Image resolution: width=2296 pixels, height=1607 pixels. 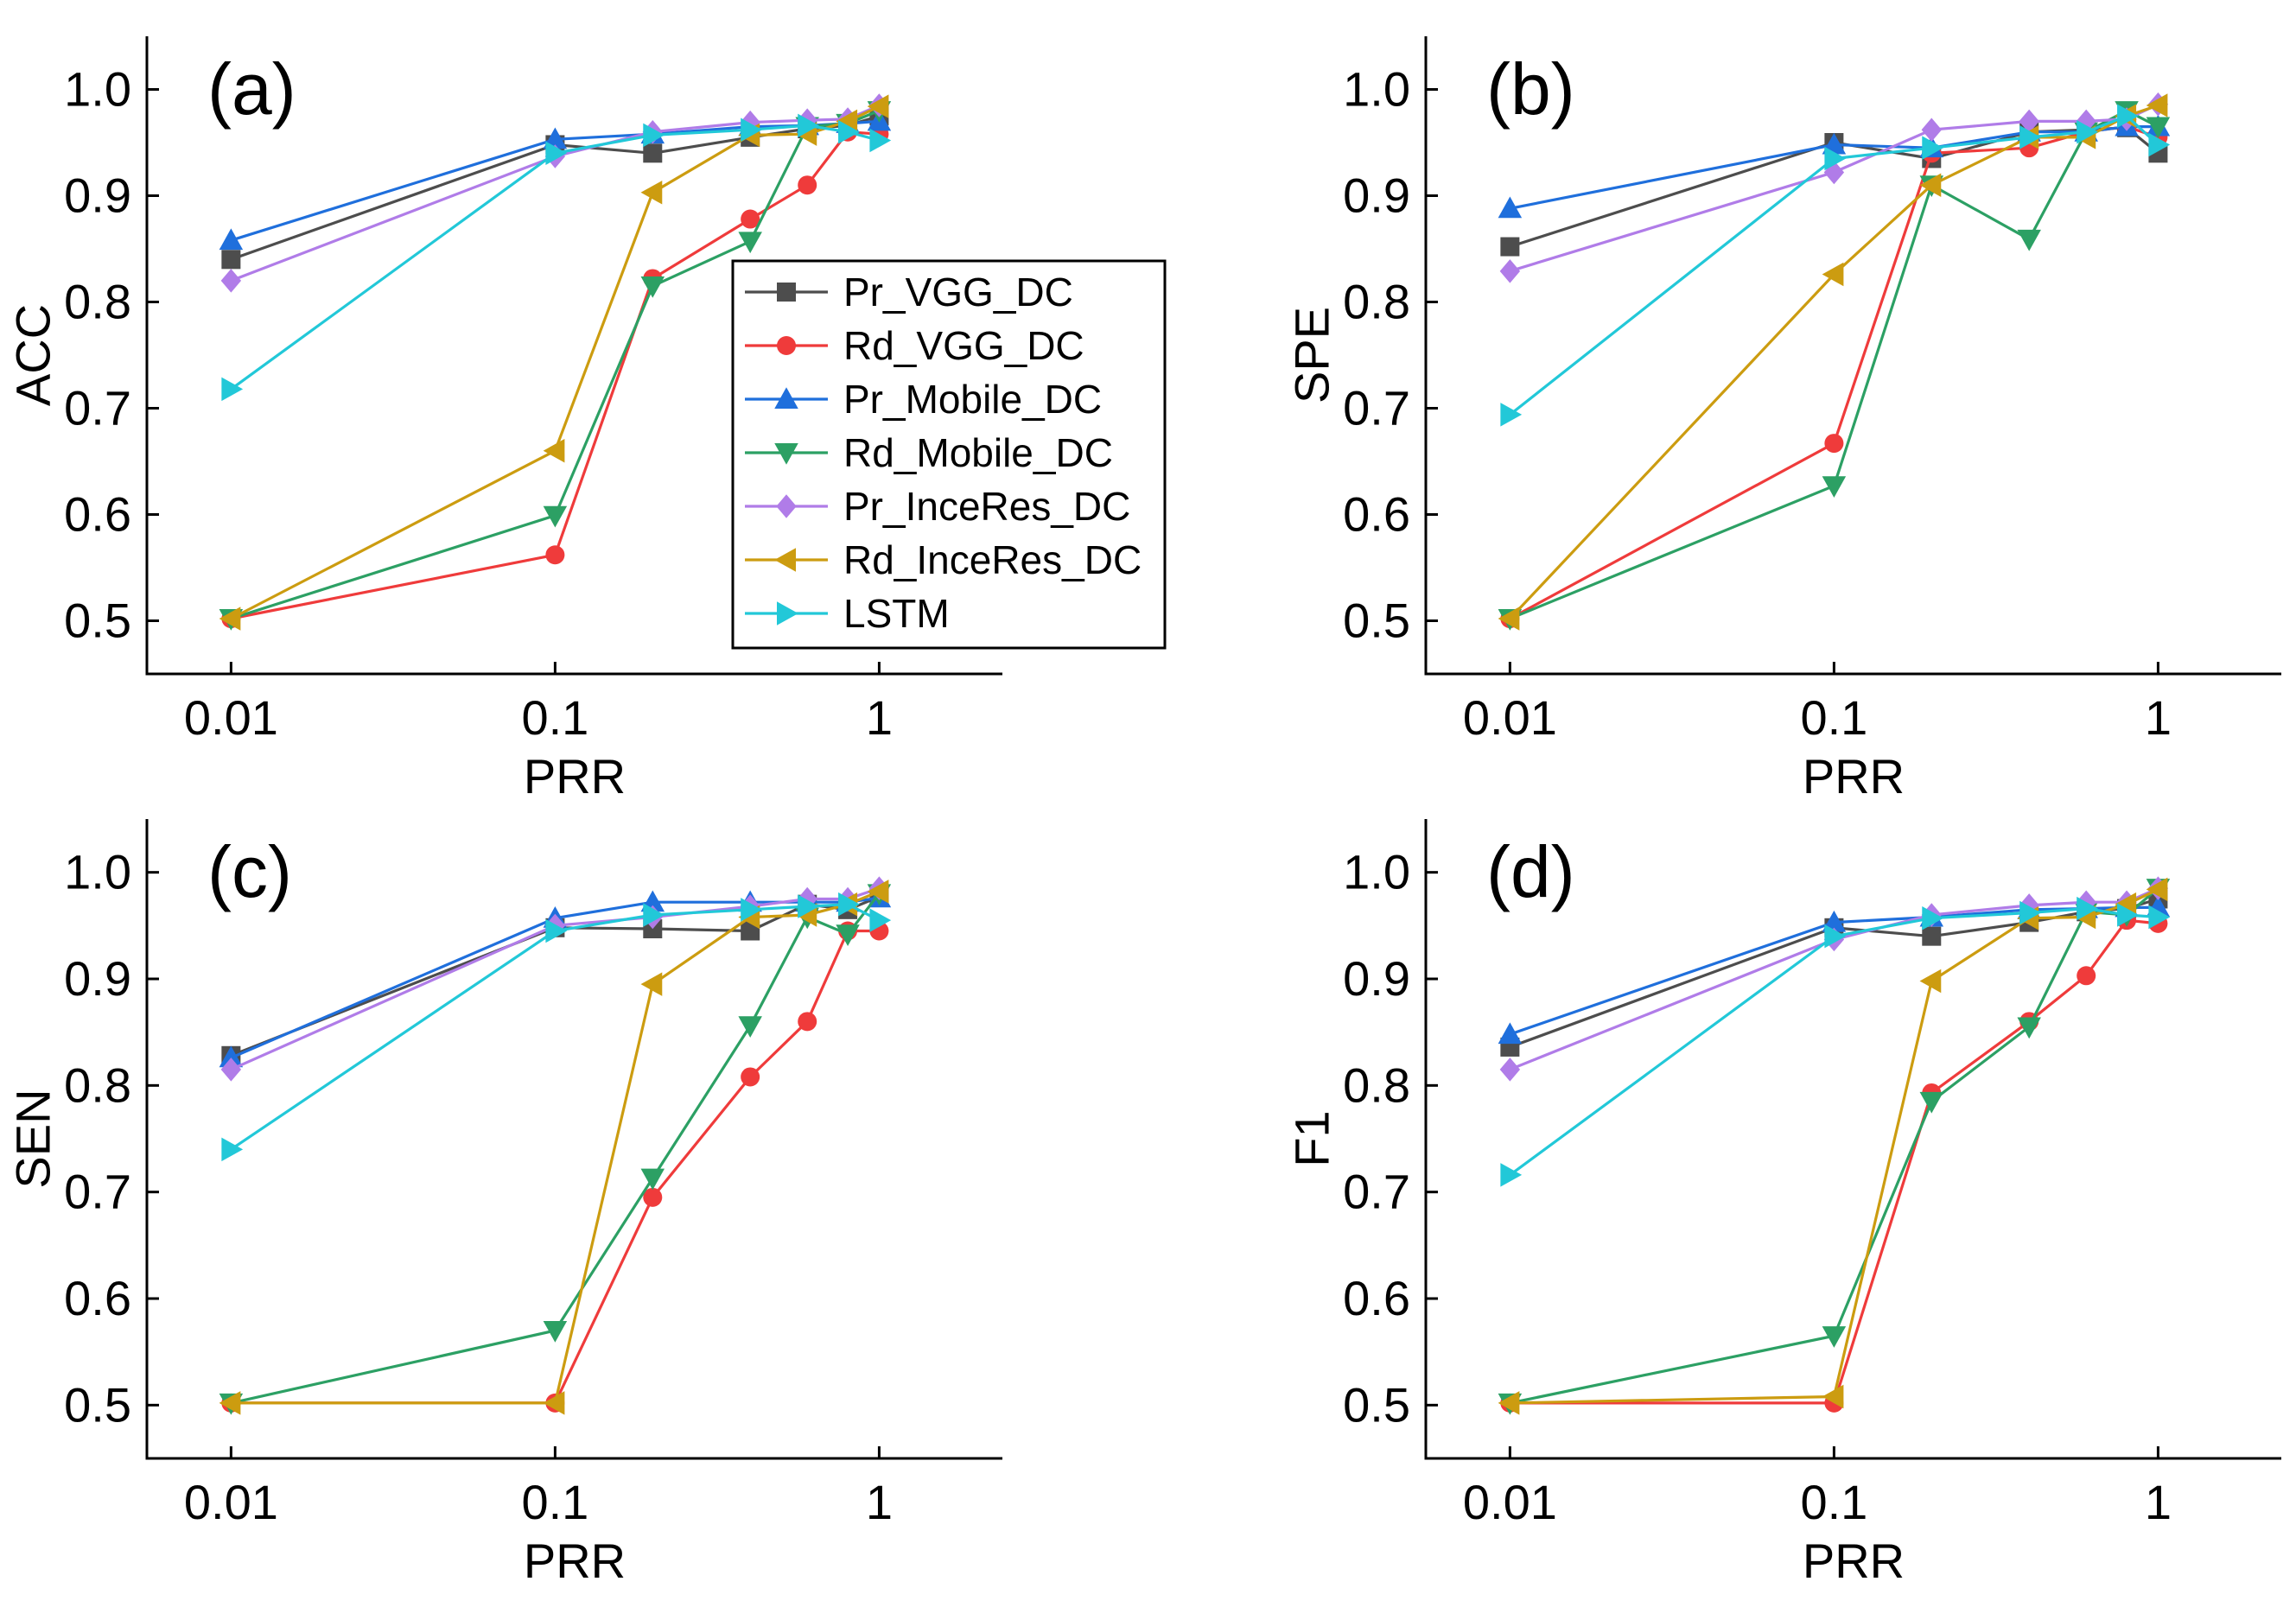 What do you see at coordinates (992, 559) in the screenshot?
I see `legend-label: Rd_InceRes_DC` at bounding box center [992, 559].